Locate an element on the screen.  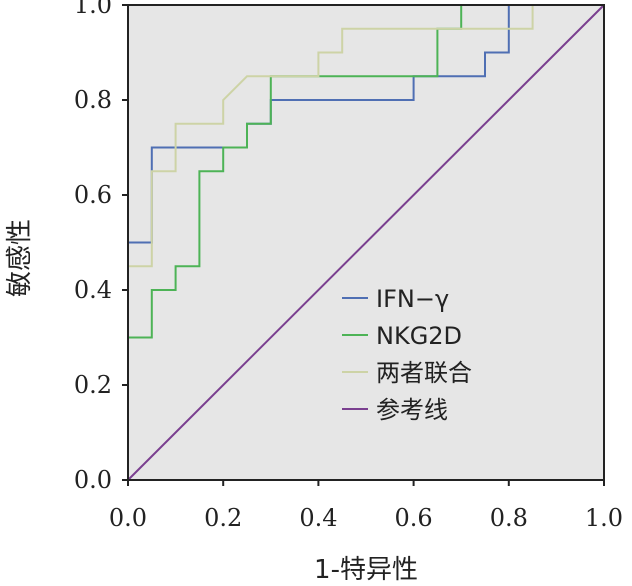
legend-label-2: 两者联合 is located at coordinates (424, 373).